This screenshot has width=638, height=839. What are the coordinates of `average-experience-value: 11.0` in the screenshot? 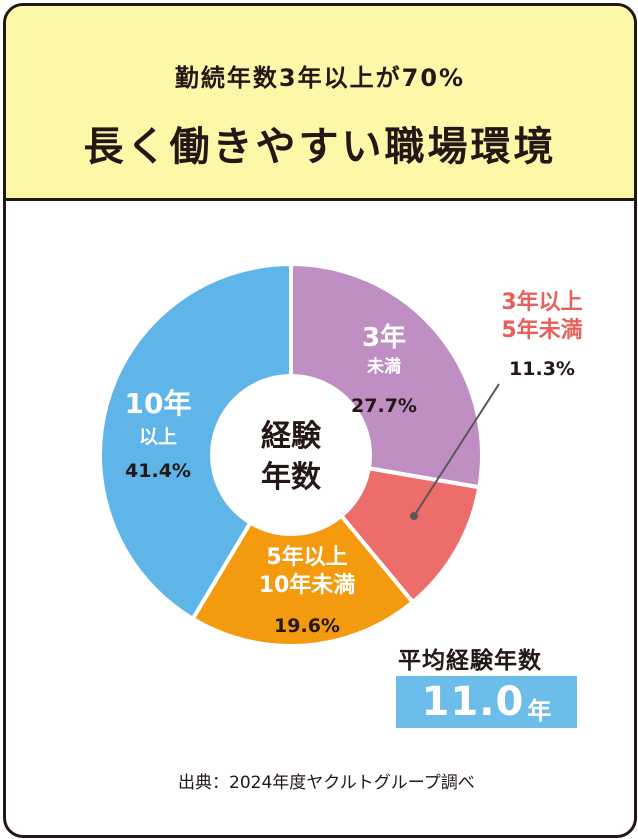 It's located at (473, 702).